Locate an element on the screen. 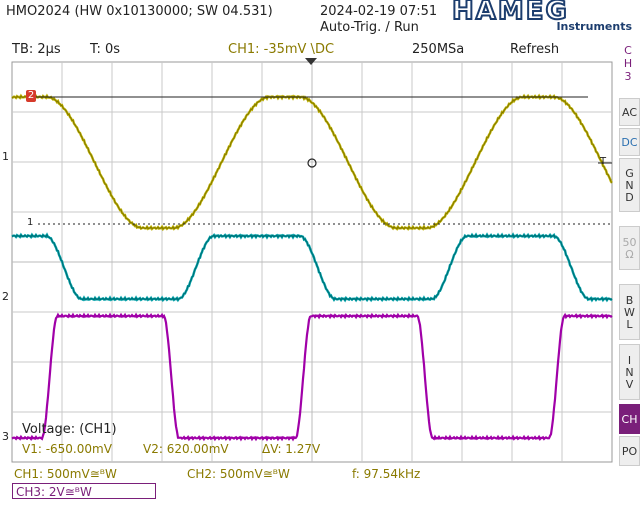  ch2-trace-core is located at coordinates (312, 267).